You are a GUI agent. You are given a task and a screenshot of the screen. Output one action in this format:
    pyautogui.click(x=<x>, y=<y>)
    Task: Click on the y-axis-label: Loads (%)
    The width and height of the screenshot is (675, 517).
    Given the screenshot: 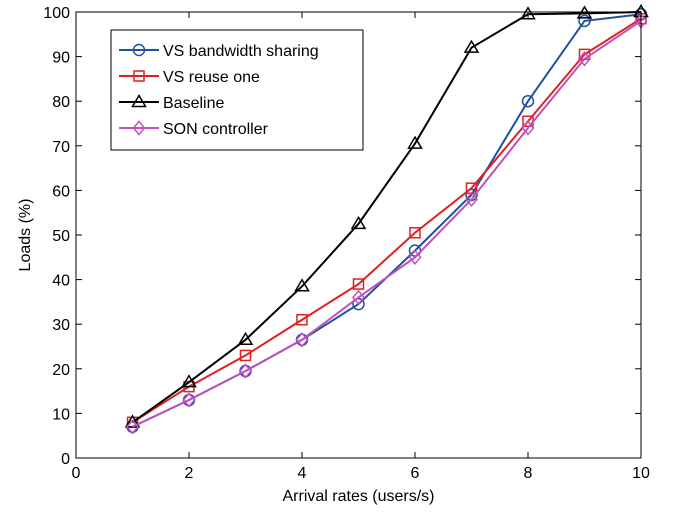 What is the action you would take?
    pyautogui.click(x=25, y=235)
    